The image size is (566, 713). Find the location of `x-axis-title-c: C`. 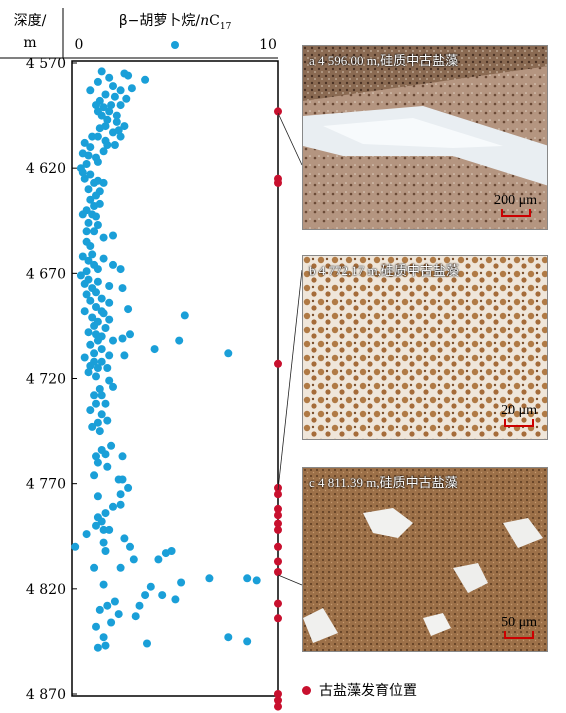

x-axis-title-c: C is located at coordinates (214, 21).